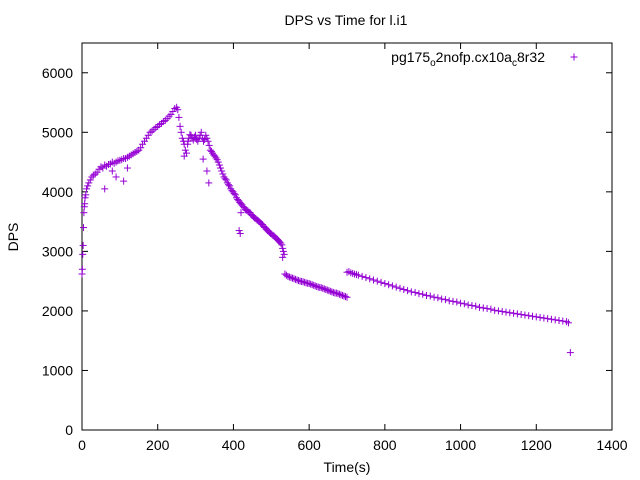 The width and height of the screenshot is (640, 480). What do you see at coordinates (460, 445) in the screenshot?
I see `x-tick-label: 1000` at bounding box center [460, 445].